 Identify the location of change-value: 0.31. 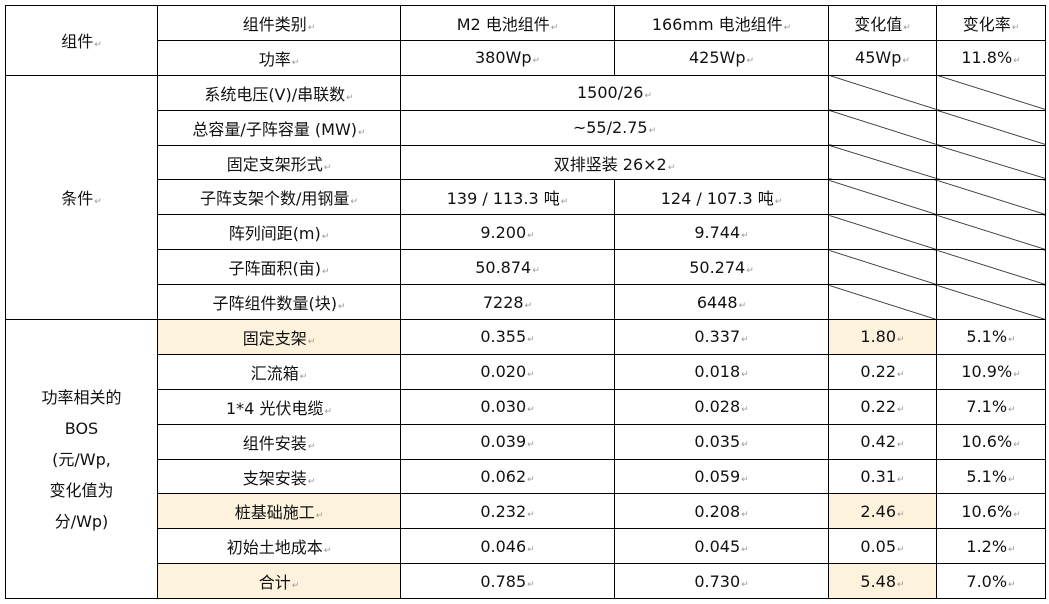
(882, 476).